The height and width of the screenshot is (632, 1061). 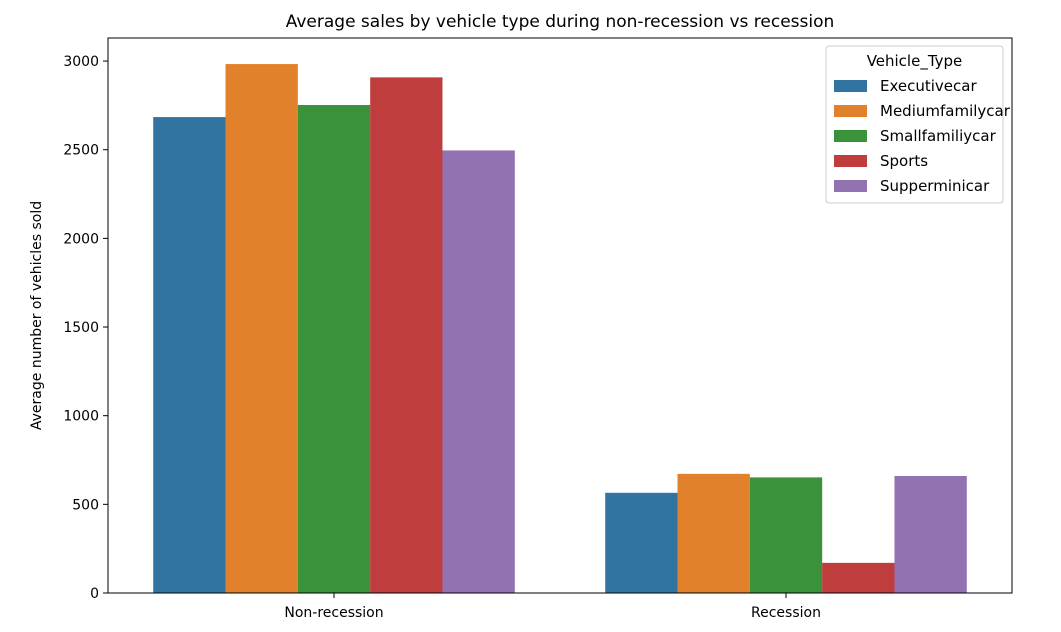 What do you see at coordinates (81, 417) in the screenshot?
I see `y-tick-label: 1000` at bounding box center [81, 417].